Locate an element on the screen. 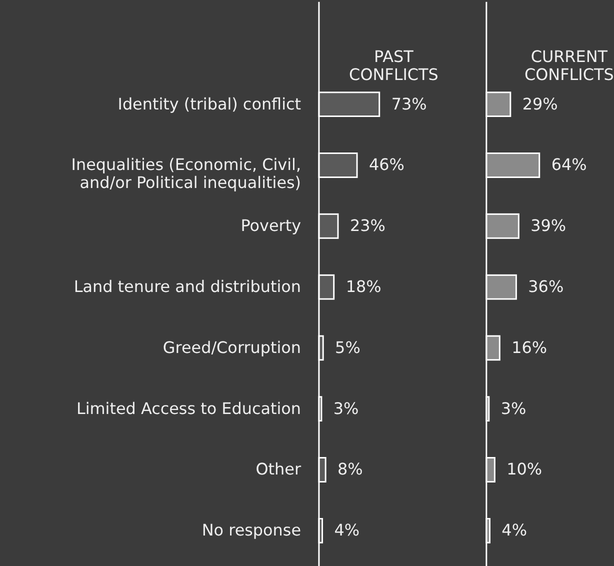  series-label: CURRENT CONFLICTS is located at coordinates (569, 65).